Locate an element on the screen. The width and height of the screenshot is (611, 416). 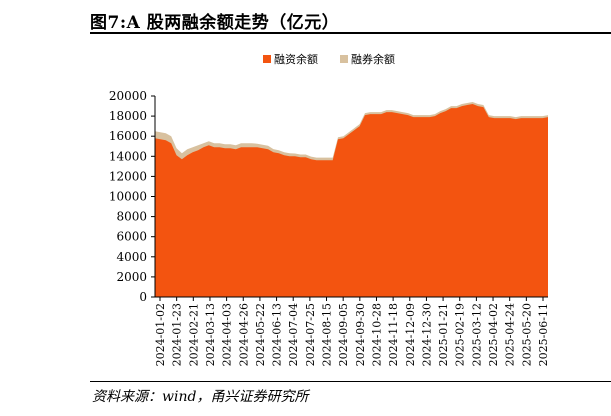
x-tick-label: 2024-12-09 is located at coordinates (410, 334).